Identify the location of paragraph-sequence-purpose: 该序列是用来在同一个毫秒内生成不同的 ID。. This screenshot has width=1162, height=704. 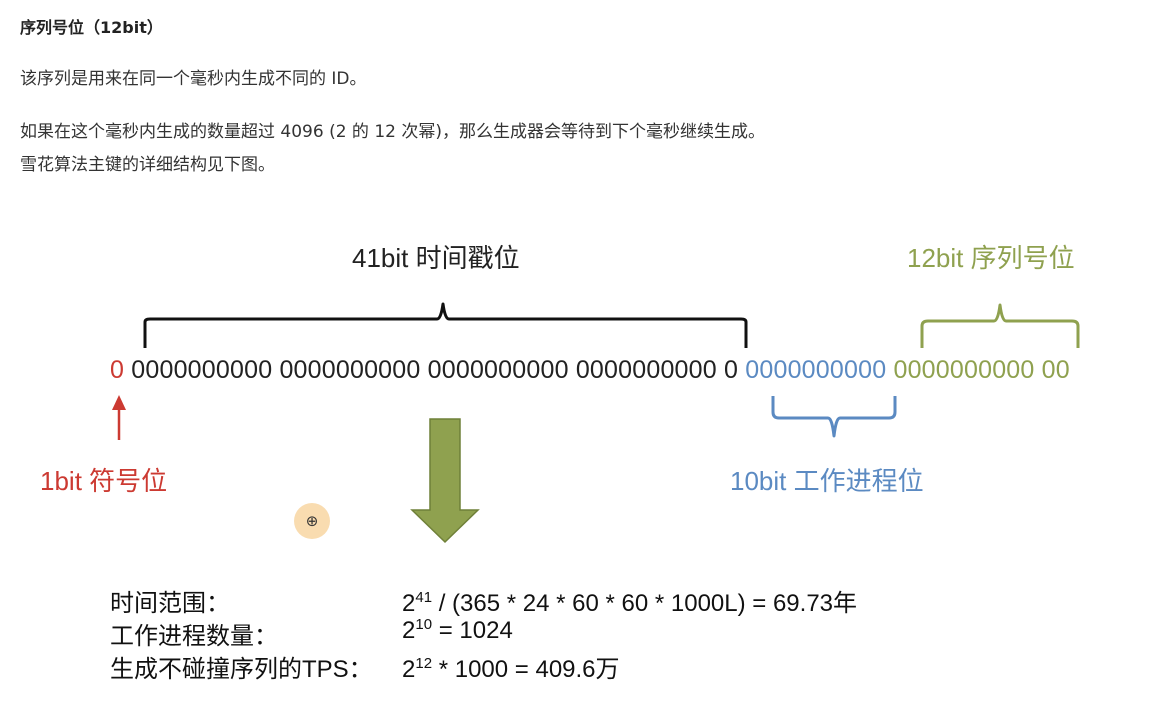
(193, 79).